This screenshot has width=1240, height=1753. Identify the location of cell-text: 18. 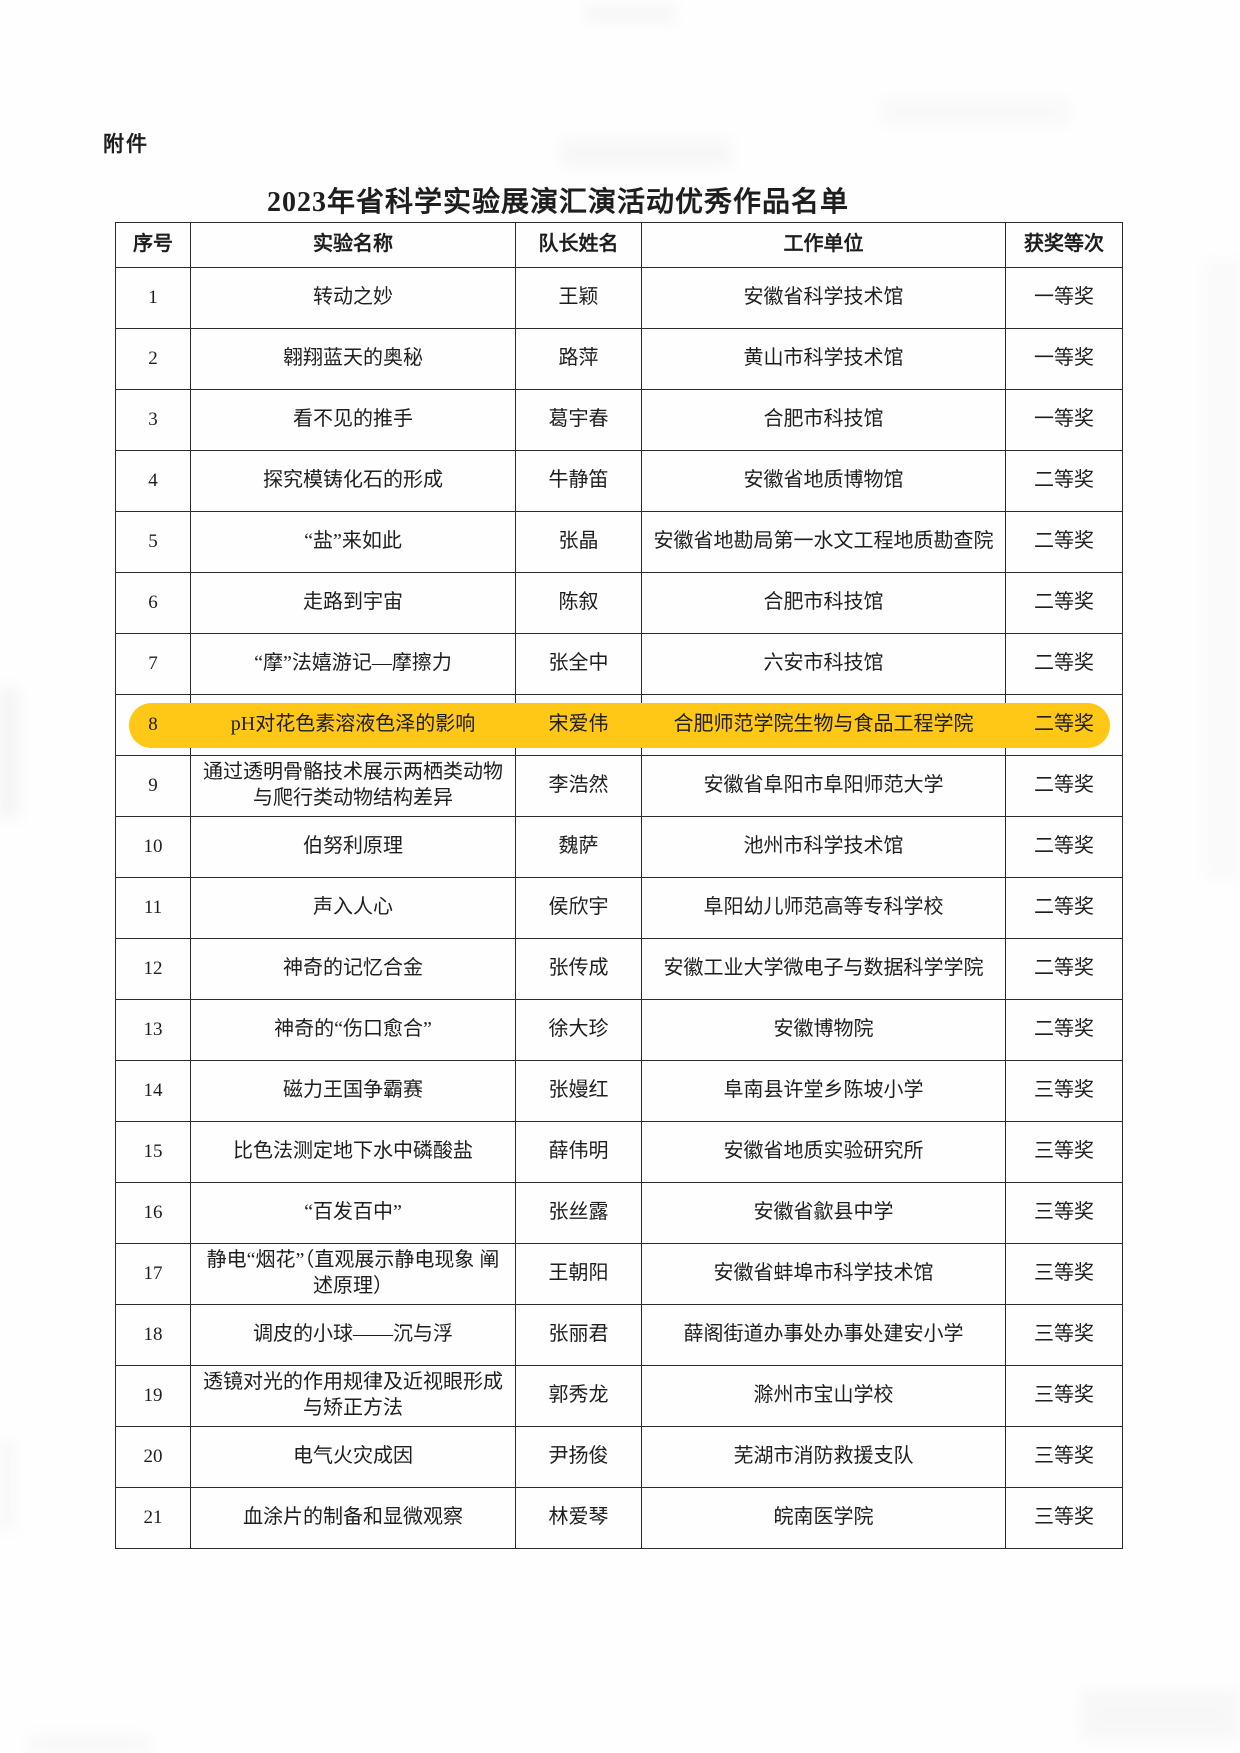
(153, 1334).